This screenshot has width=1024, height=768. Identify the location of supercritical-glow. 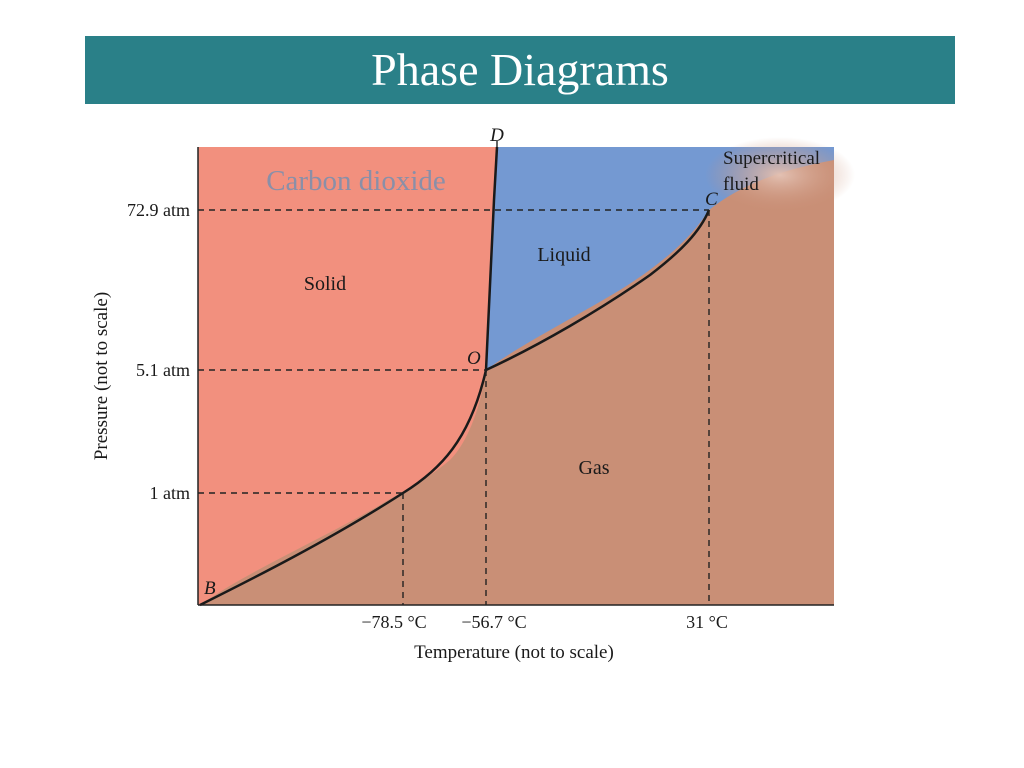
(780, 175).